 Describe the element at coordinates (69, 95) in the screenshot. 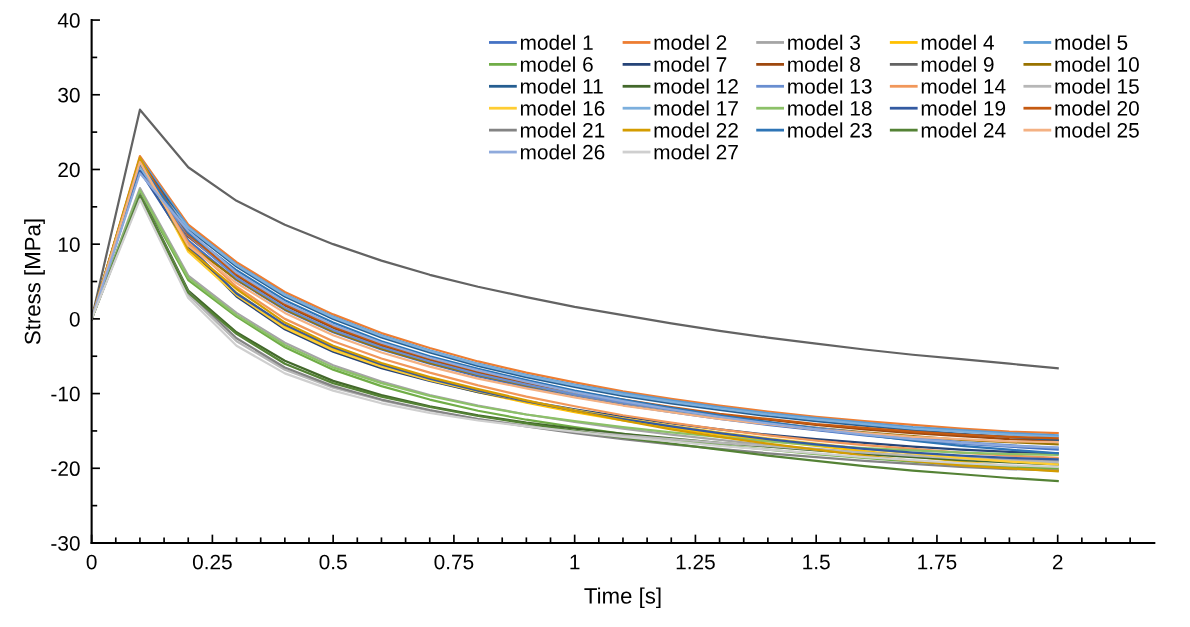

I see `y-tick-label: 30` at that location.